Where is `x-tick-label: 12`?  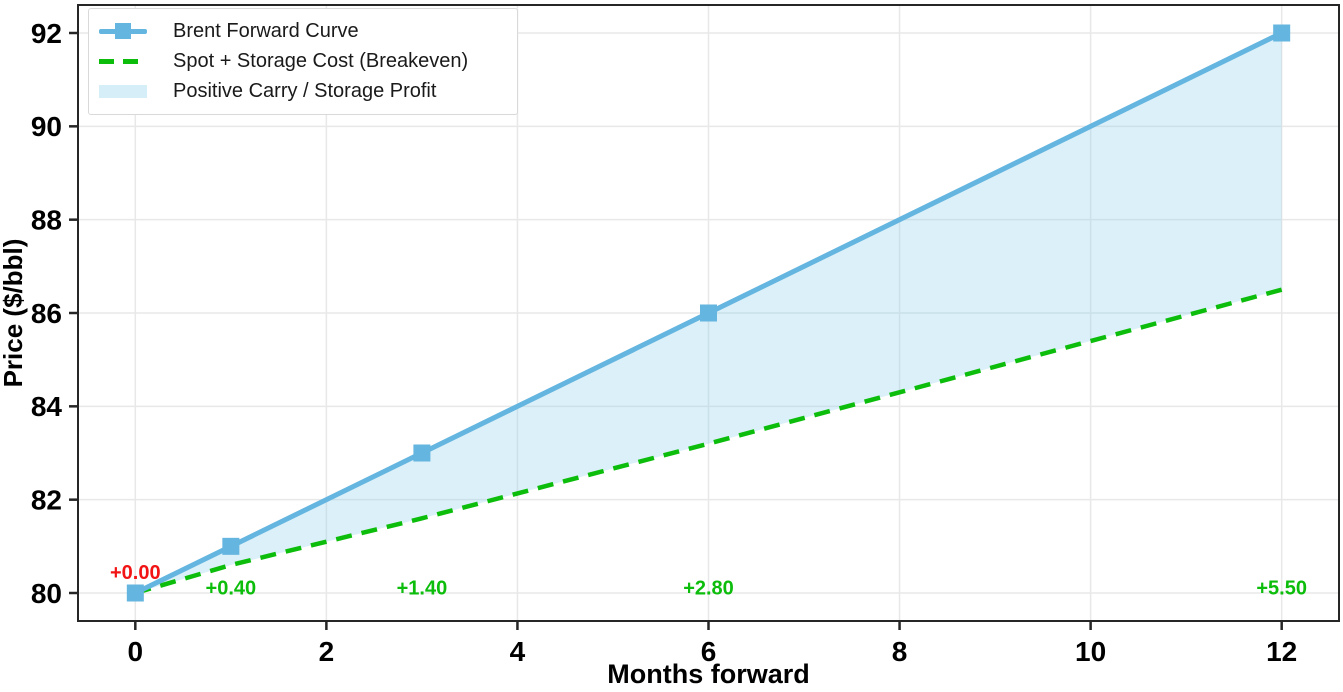 x-tick-label: 12 is located at coordinates (1281, 651).